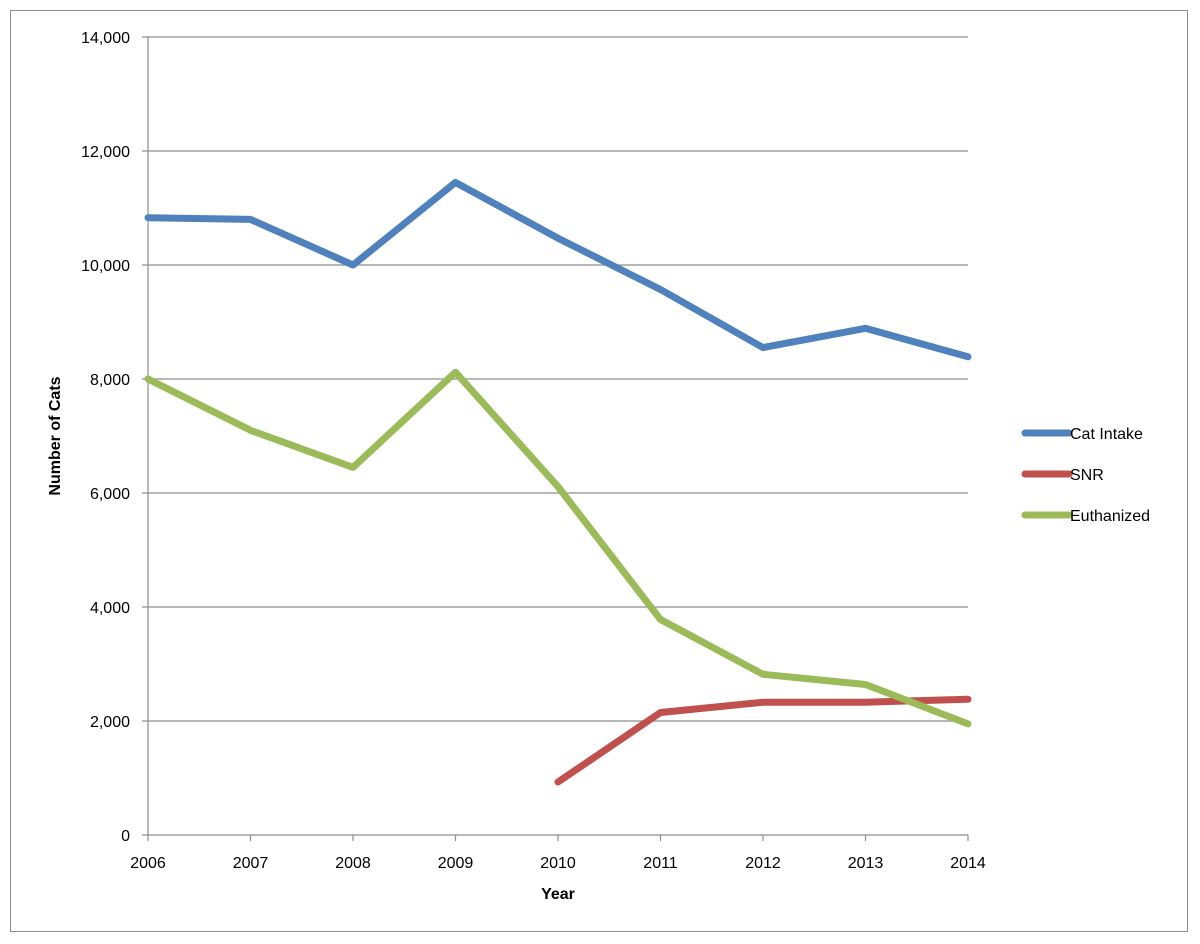  What do you see at coordinates (968, 863) in the screenshot?
I see `x-tick-label: 2014` at bounding box center [968, 863].